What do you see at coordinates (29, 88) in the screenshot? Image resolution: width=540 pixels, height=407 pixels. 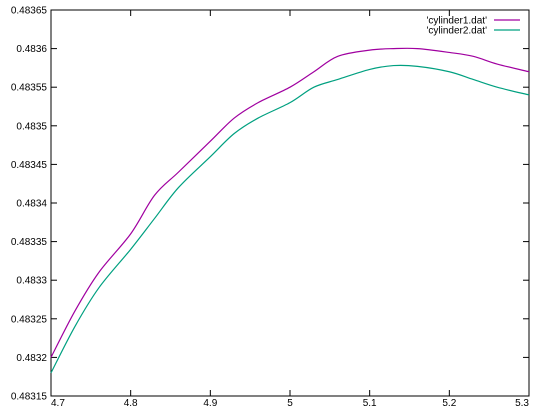 I see `y-tick-label: 0.48355` at bounding box center [29, 88].